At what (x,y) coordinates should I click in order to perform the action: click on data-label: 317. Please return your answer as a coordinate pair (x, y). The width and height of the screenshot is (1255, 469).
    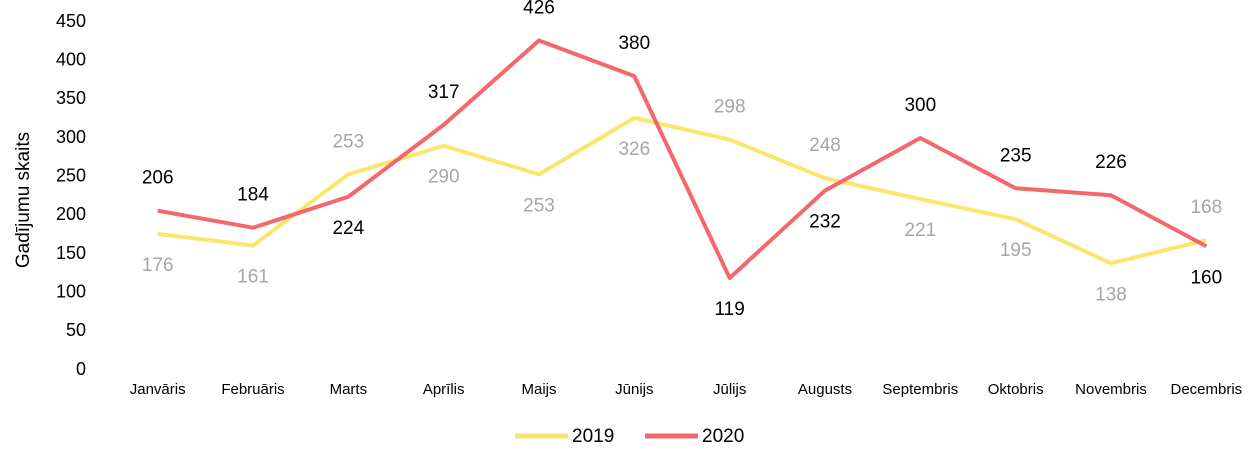
    Looking at the image, I should click on (444, 92).